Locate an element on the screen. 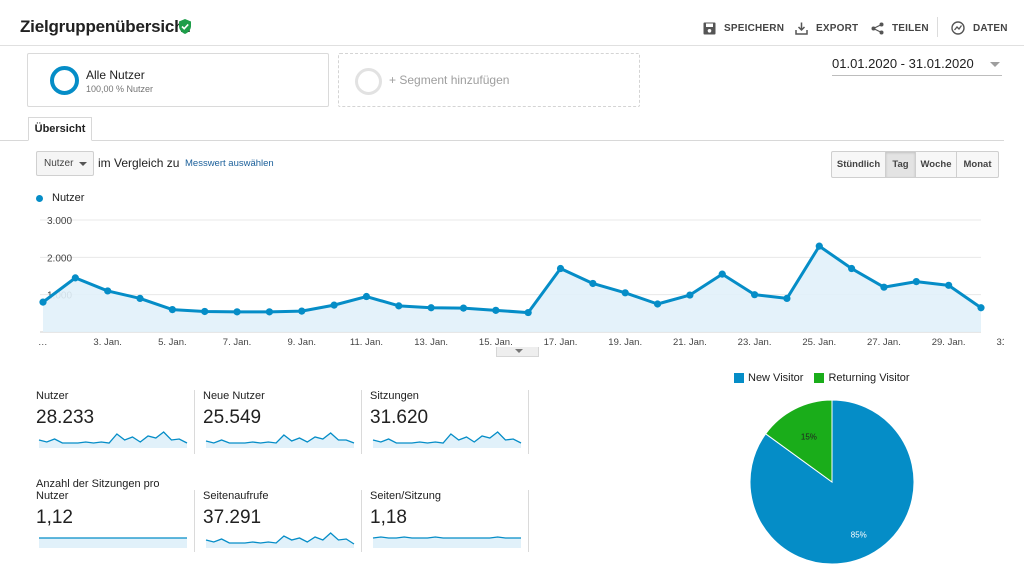 The image size is (1024, 571). x-tick-label: 5. Jan. is located at coordinates (172, 342).